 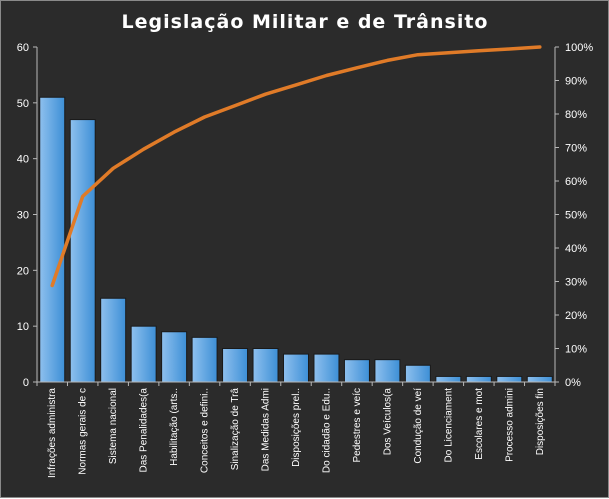 What do you see at coordinates (113, 426) in the screenshot?
I see `x-tick-label: Sistema nacional` at bounding box center [113, 426].